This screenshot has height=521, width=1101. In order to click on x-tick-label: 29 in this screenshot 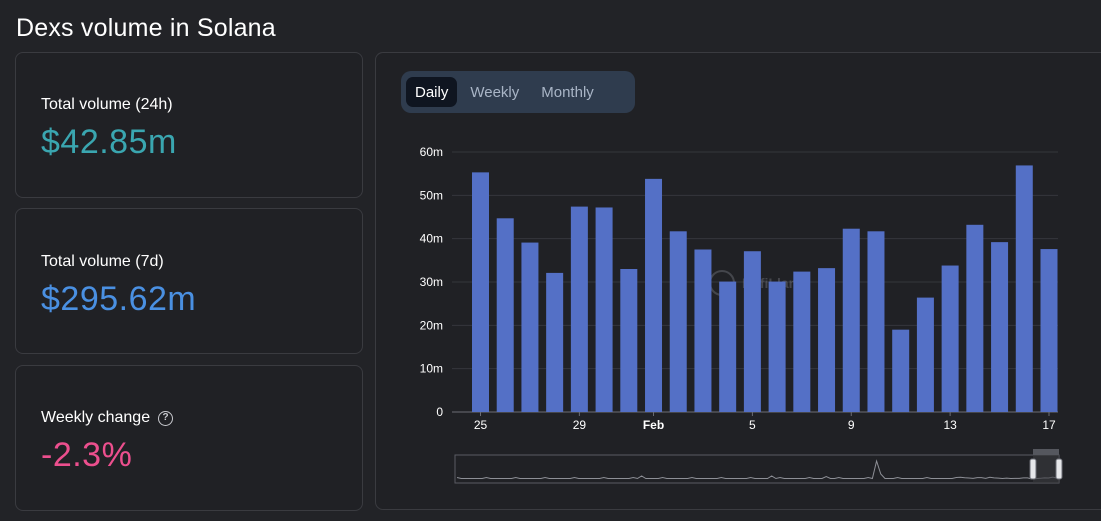, I will do `click(580, 425)`.